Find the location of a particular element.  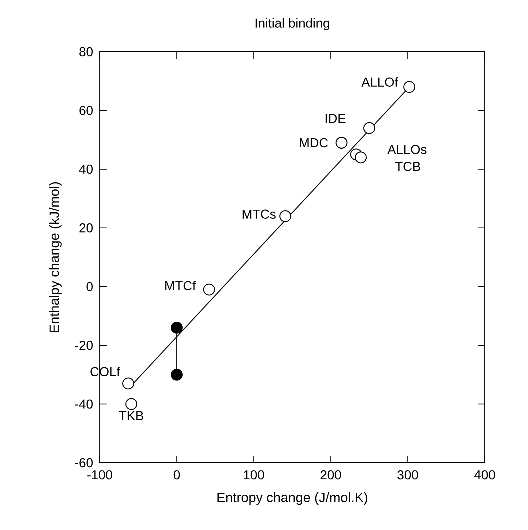

annotation: TKB is located at coordinates (131, 415).